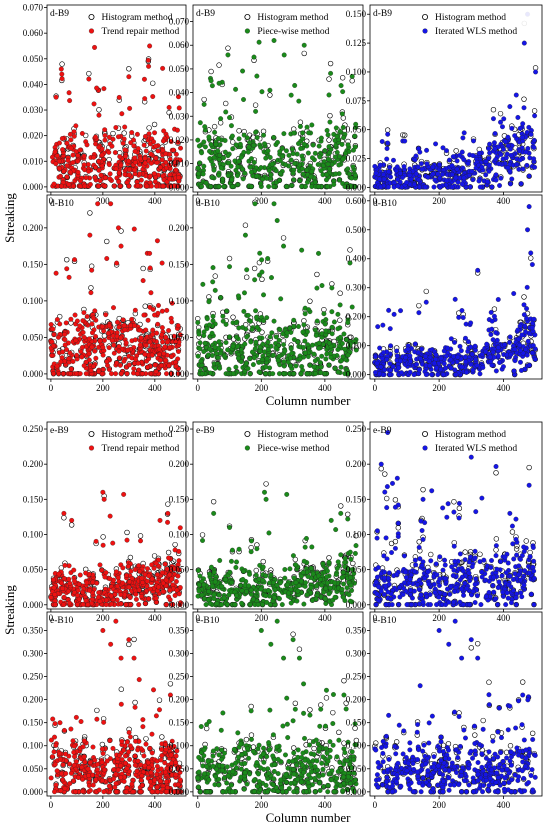  Describe the element at coordinates (103, 388) in the screenshot. I see `x-tick-label: 200` at that location.